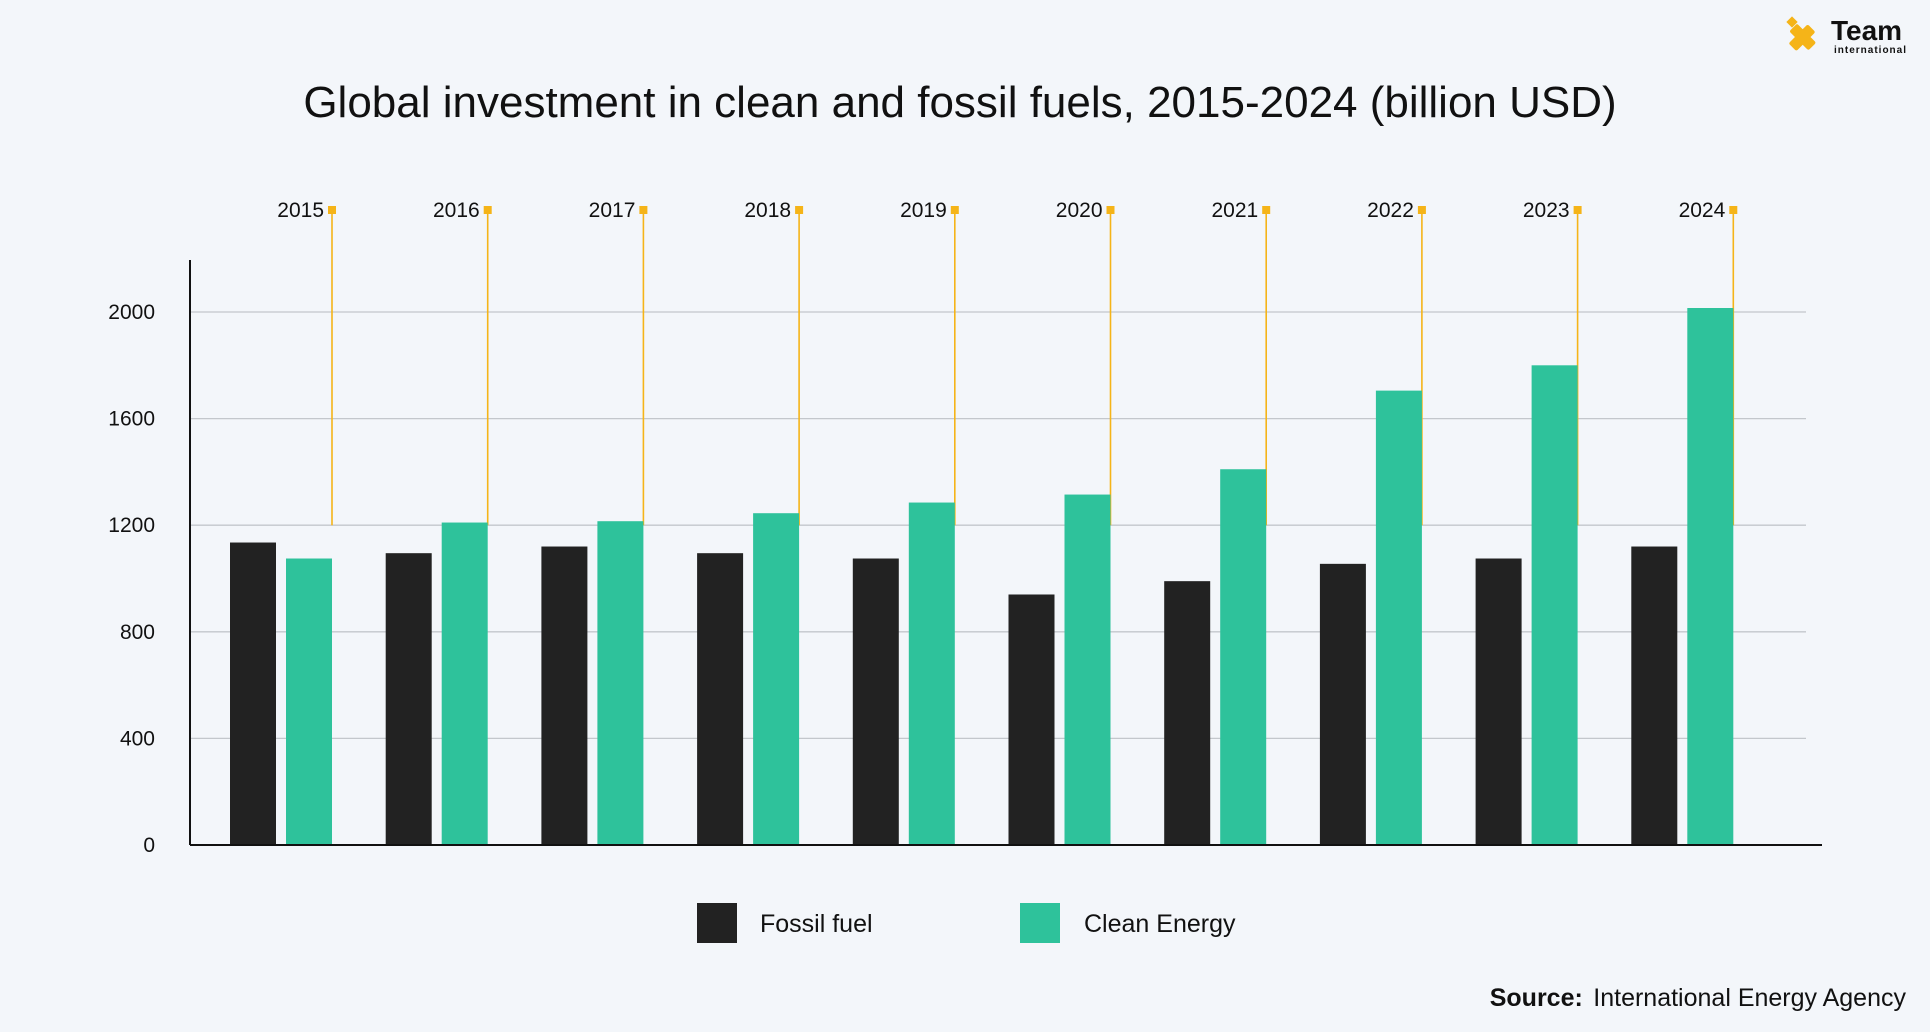  What do you see at coordinates (767, 210) in the screenshot?
I see `x-tick-label-2018: 2018` at bounding box center [767, 210].